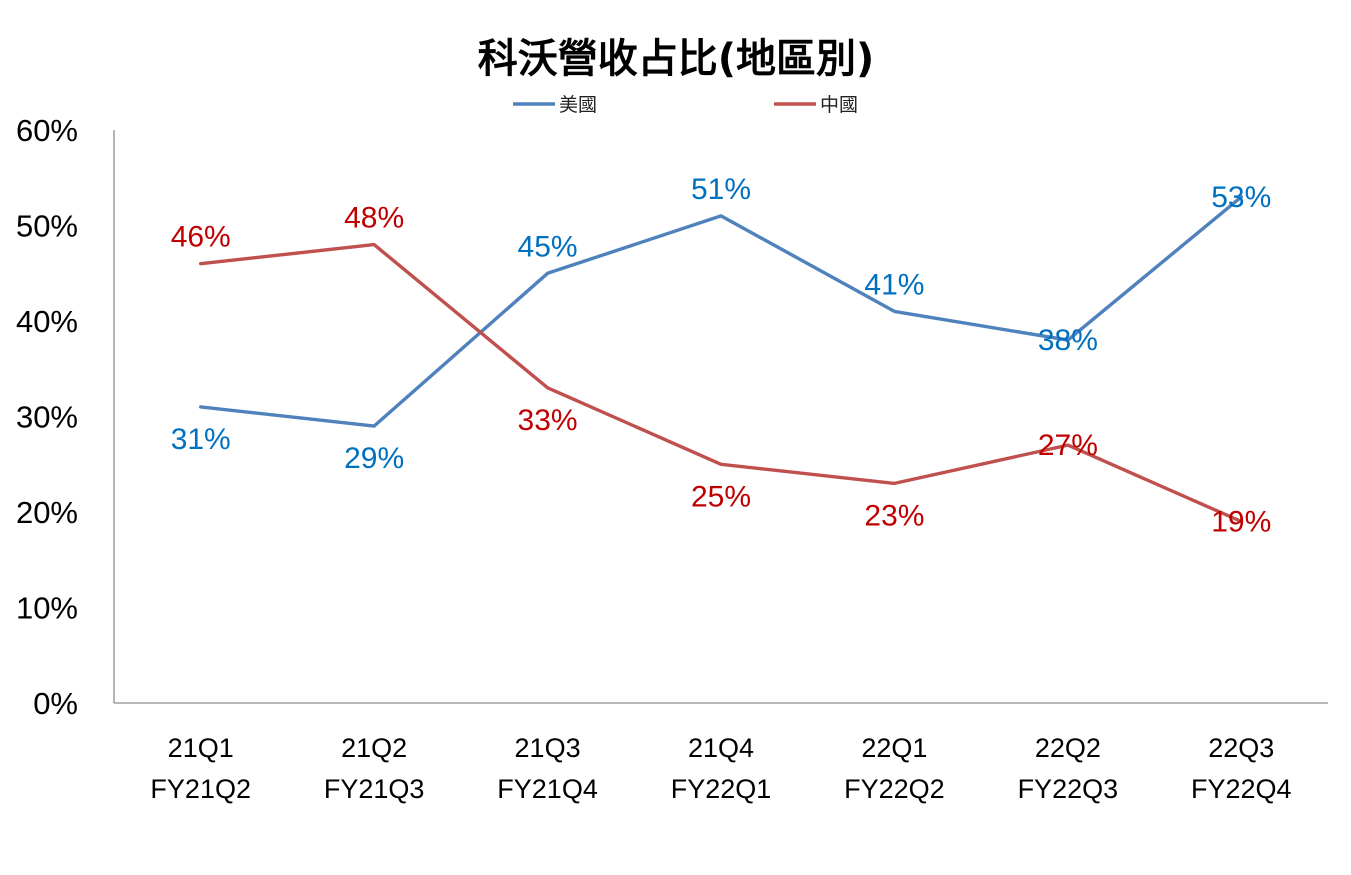 The height and width of the screenshot is (875, 1351). What do you see at coordinates (200, 789) in the screenshot?
I see `x-tick-label: FY21Q2` at bounding box center [200, 789].